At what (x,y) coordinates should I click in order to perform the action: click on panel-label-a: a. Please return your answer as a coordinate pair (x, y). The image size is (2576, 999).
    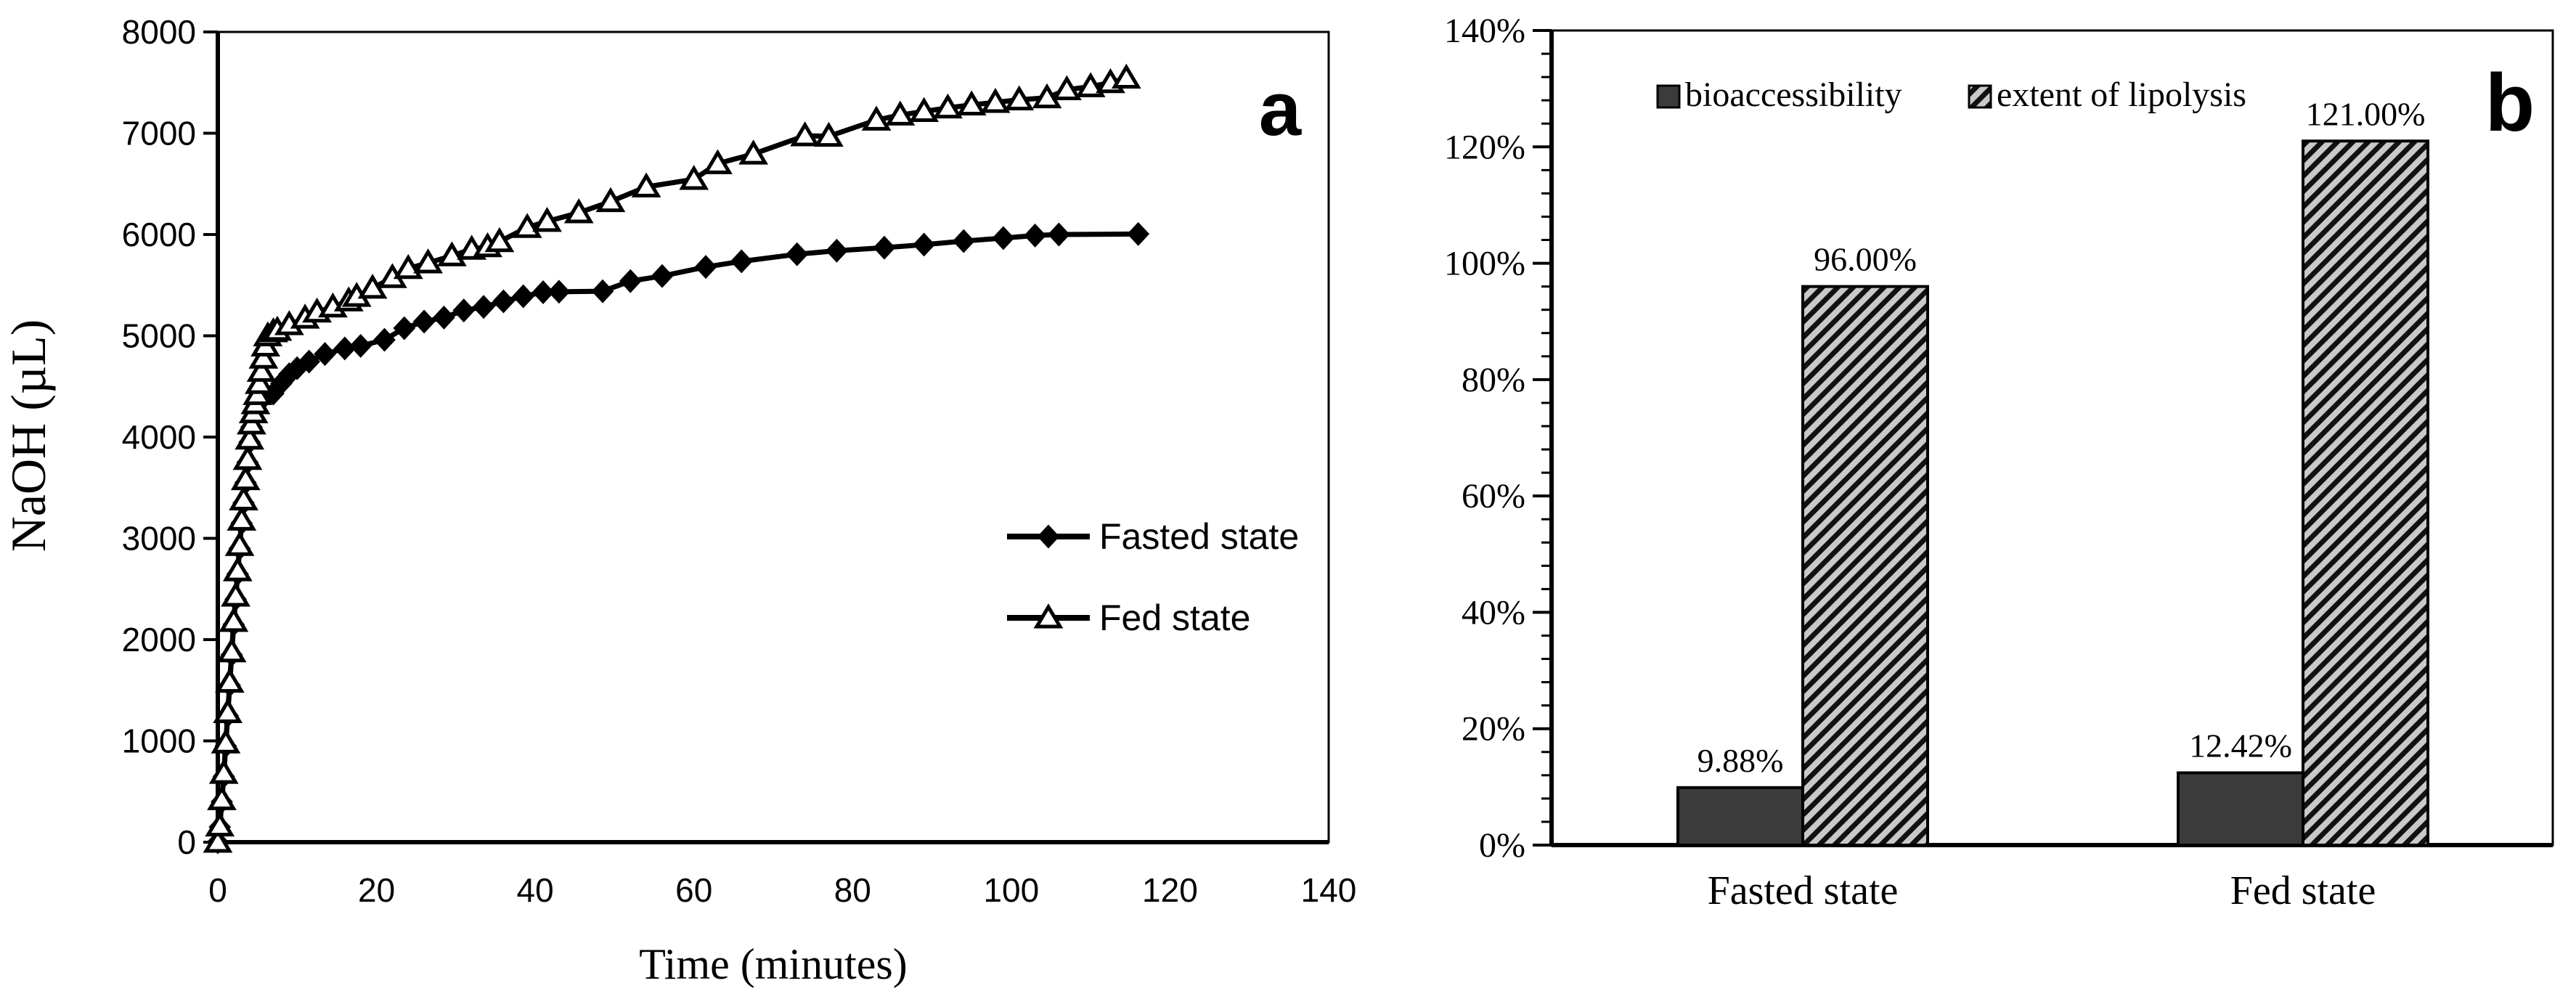
    Looking at the image, I should click on (1281, 109).